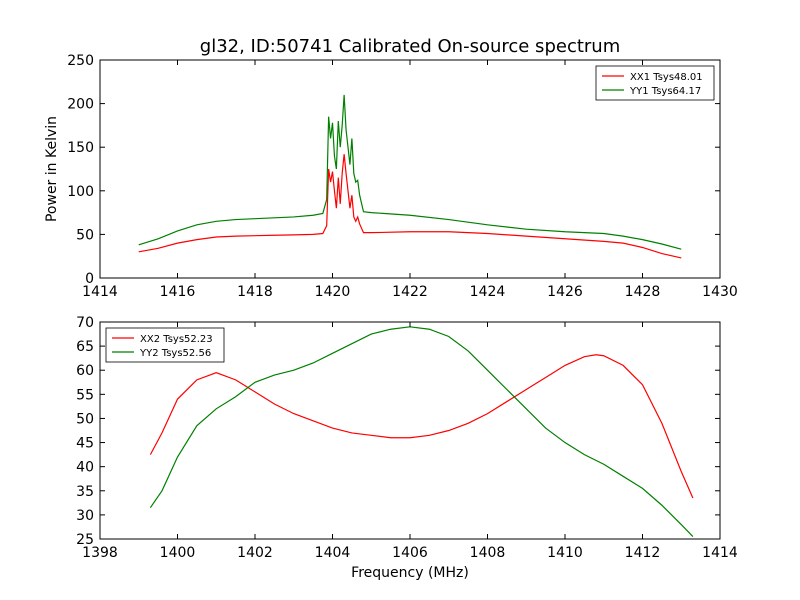 Image resolution: width=800 pixels, height=600 pixels. What do you see at coordinates (333, 553) in the screenshot?
I see `bottom-xtick-label: 1404` at bounding box center [333, 553].